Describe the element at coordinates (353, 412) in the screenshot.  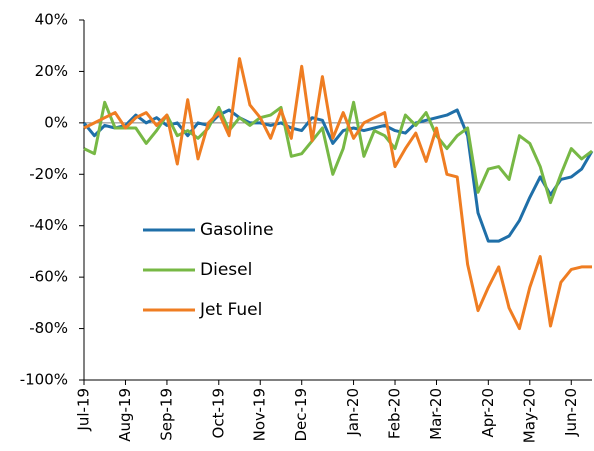
I see `x-tick-label: Jan-20` at that location.